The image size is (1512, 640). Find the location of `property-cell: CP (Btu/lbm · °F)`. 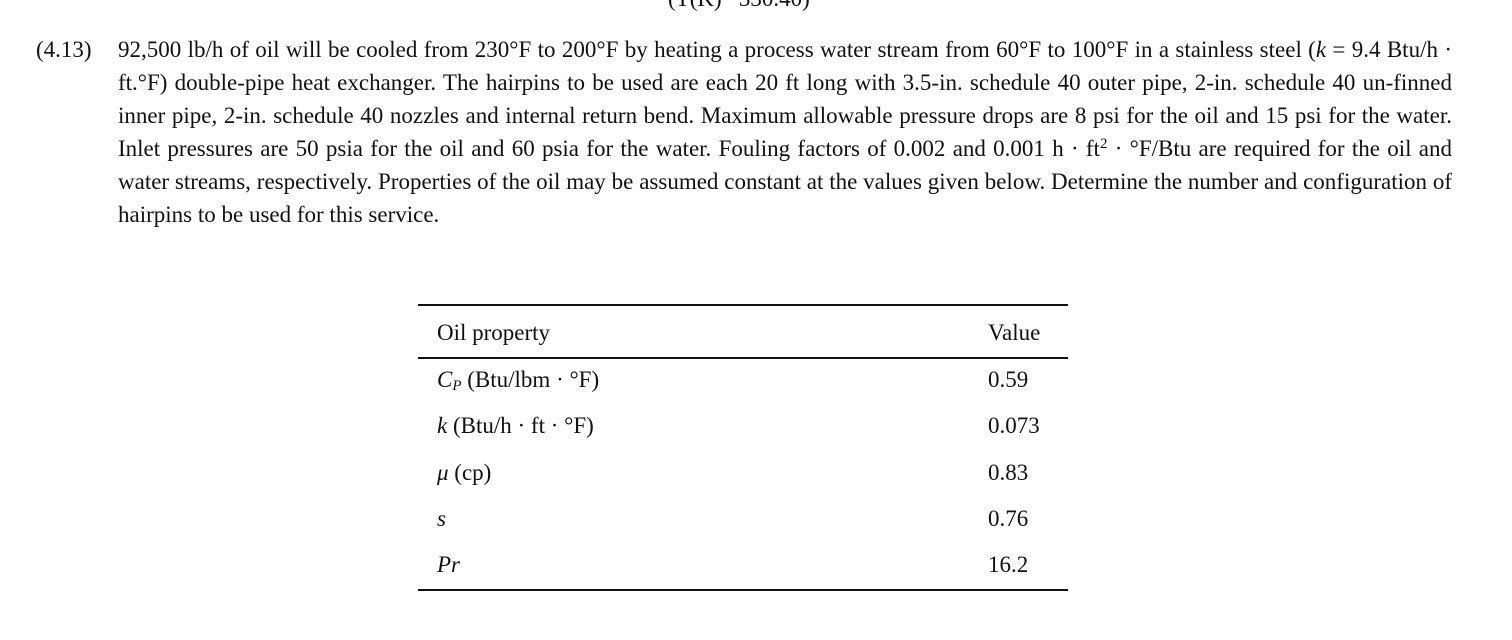

property-cell: CP (Btu/lbm · °F) is located at coordinates (518, 380).